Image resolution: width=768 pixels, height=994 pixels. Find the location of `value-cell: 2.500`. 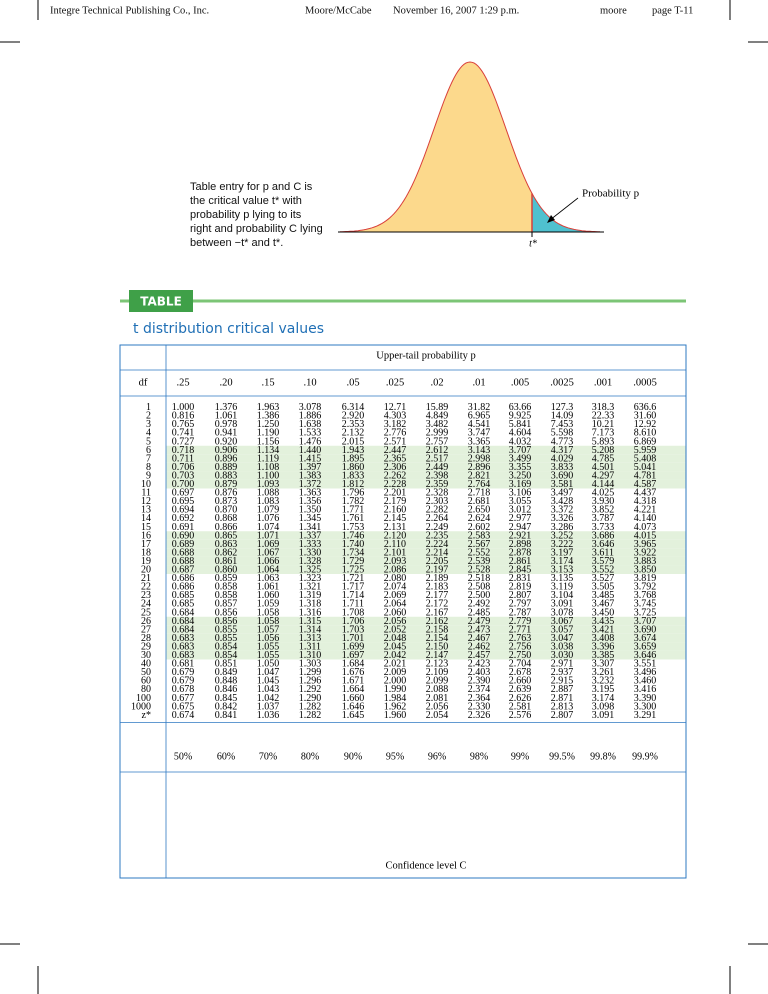

value-cell: 2.500 is located at coordinates (479, 595).